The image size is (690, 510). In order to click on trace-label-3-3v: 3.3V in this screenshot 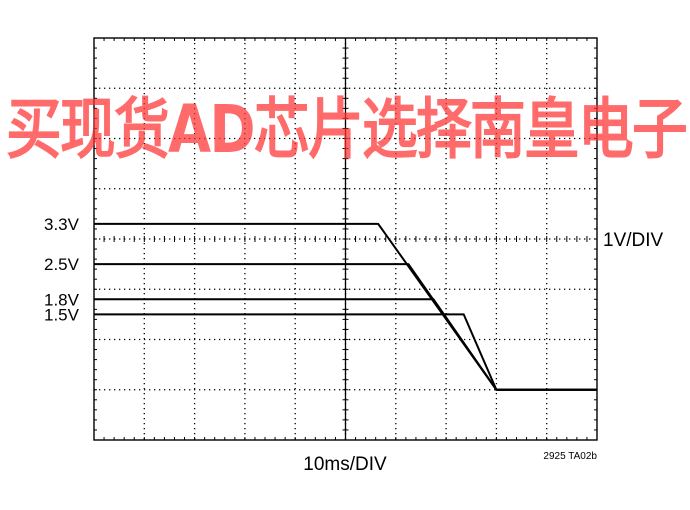, I will do `click(62, 224)`.